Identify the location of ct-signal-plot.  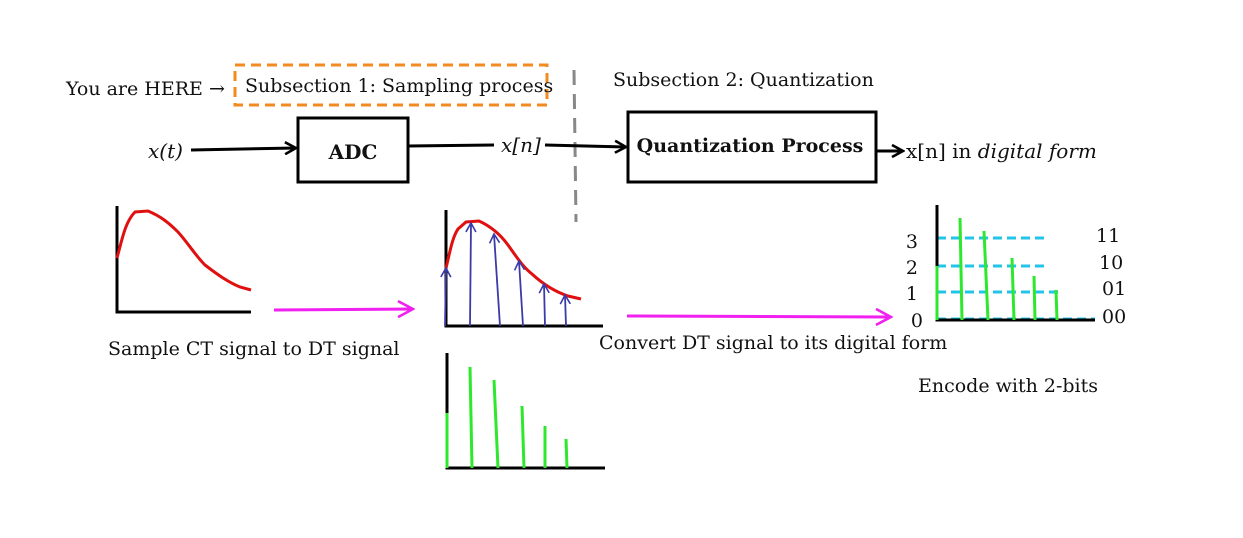
(183, 260).